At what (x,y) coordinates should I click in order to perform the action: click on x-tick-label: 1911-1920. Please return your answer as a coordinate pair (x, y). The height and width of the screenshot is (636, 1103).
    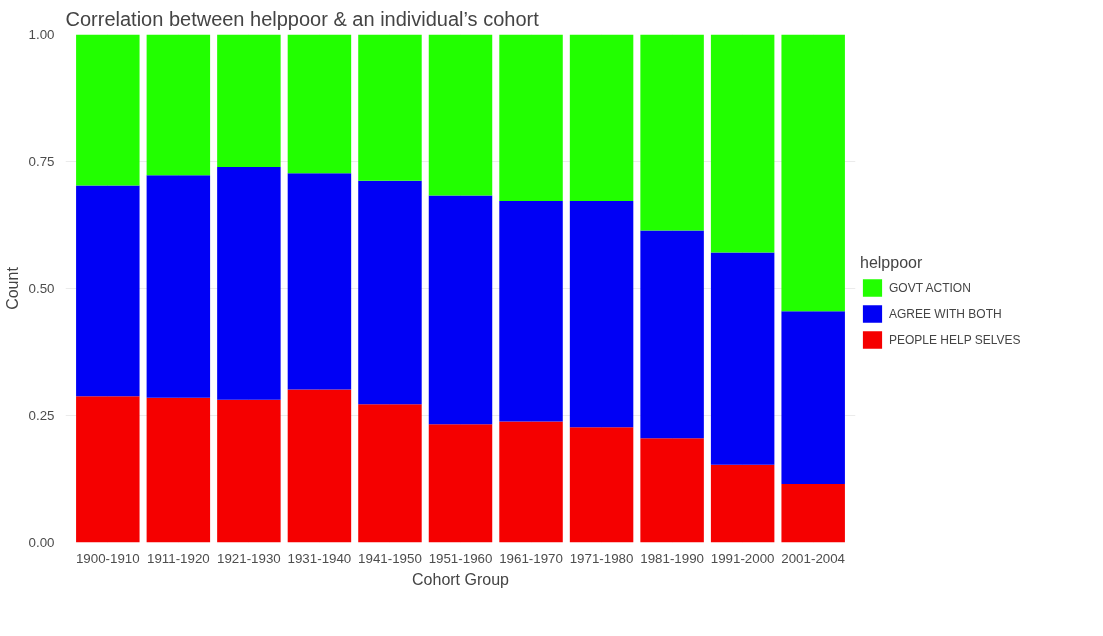
    Looking at the image, I should click on (178, 558).